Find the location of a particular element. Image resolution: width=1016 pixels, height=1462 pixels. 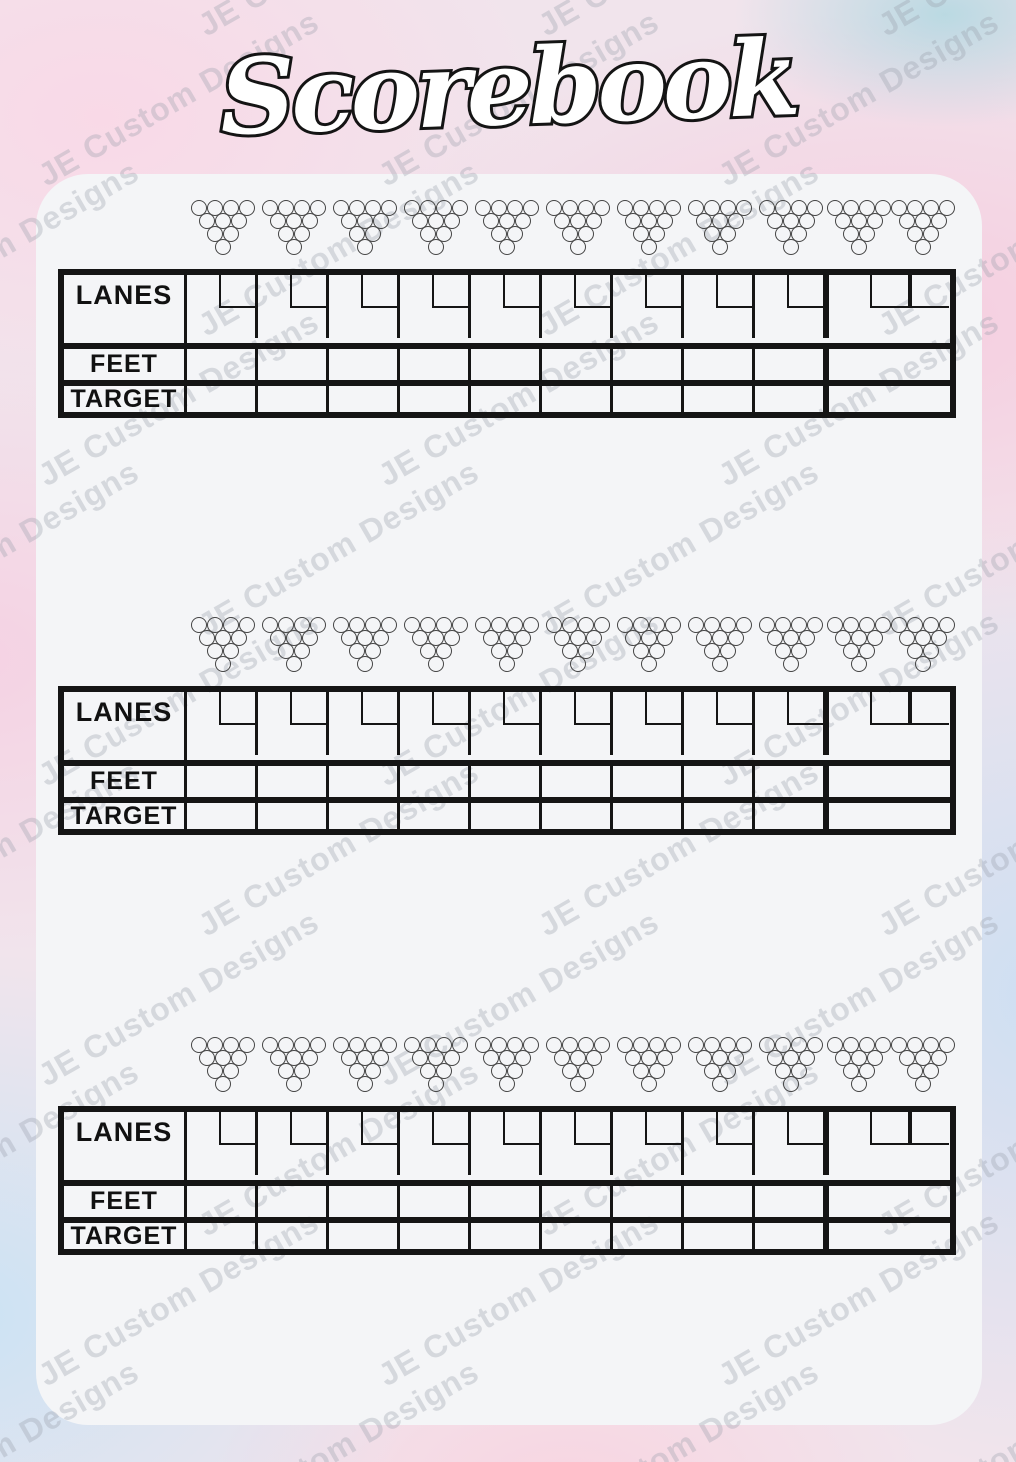

pin-slot-tenth-frame is located at coordinates (890, 649).